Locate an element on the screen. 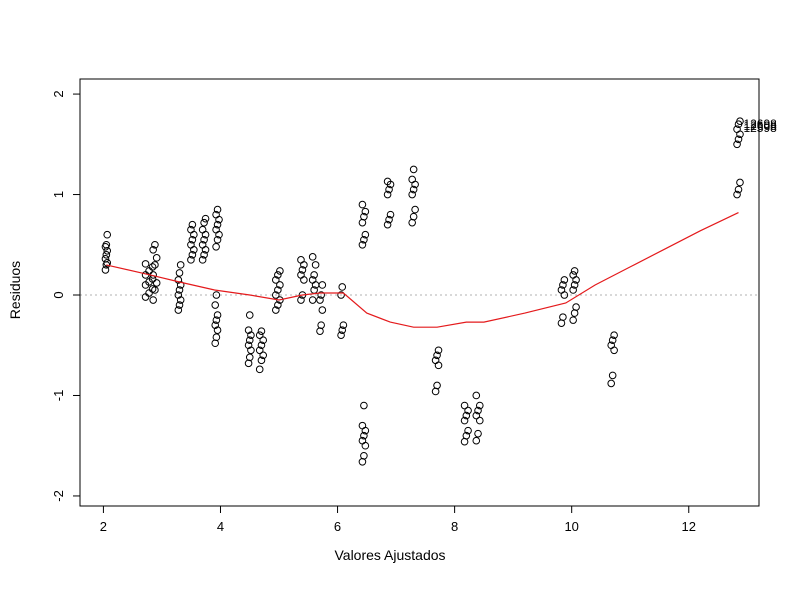 The height and width of the screenshot is (600, 800). y-tick-label: 0 is located at coordinates (58, 294).